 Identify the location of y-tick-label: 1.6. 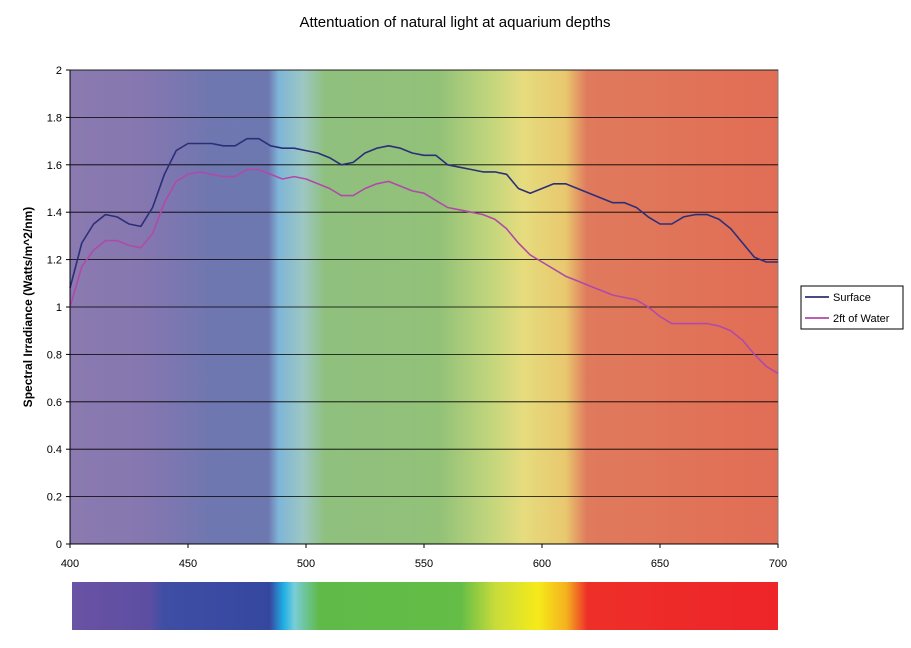
(54, 166).